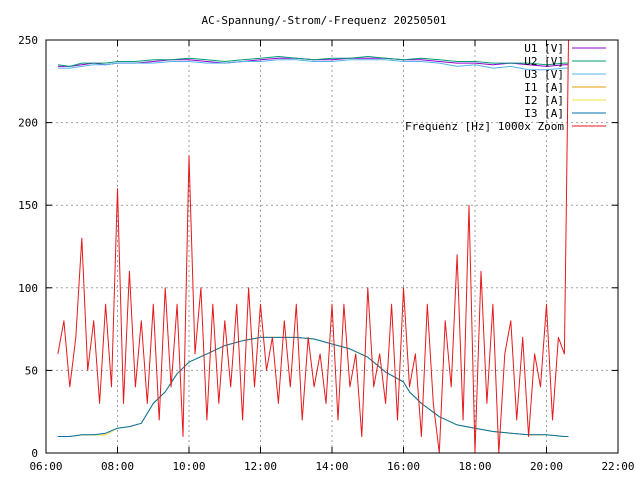 The width and height of the screenshot is (640, 480). Describe the element at coordinates (484, 126) in the screenshot. I see `legend-label: Frequenz [Hz] 1000x Zoom` at that location.